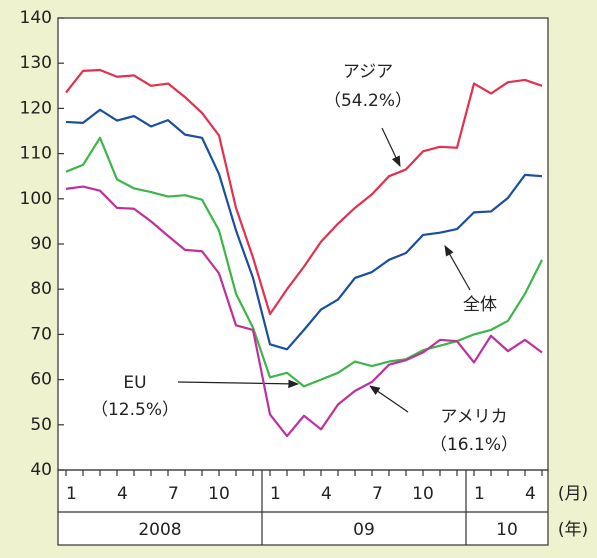 The height and width of the screenshot is (558, 597). What do you see at coordinates (36, 199) in the screenshot?
I see `y-tick-label: 100` at bounding box center [36, 199].